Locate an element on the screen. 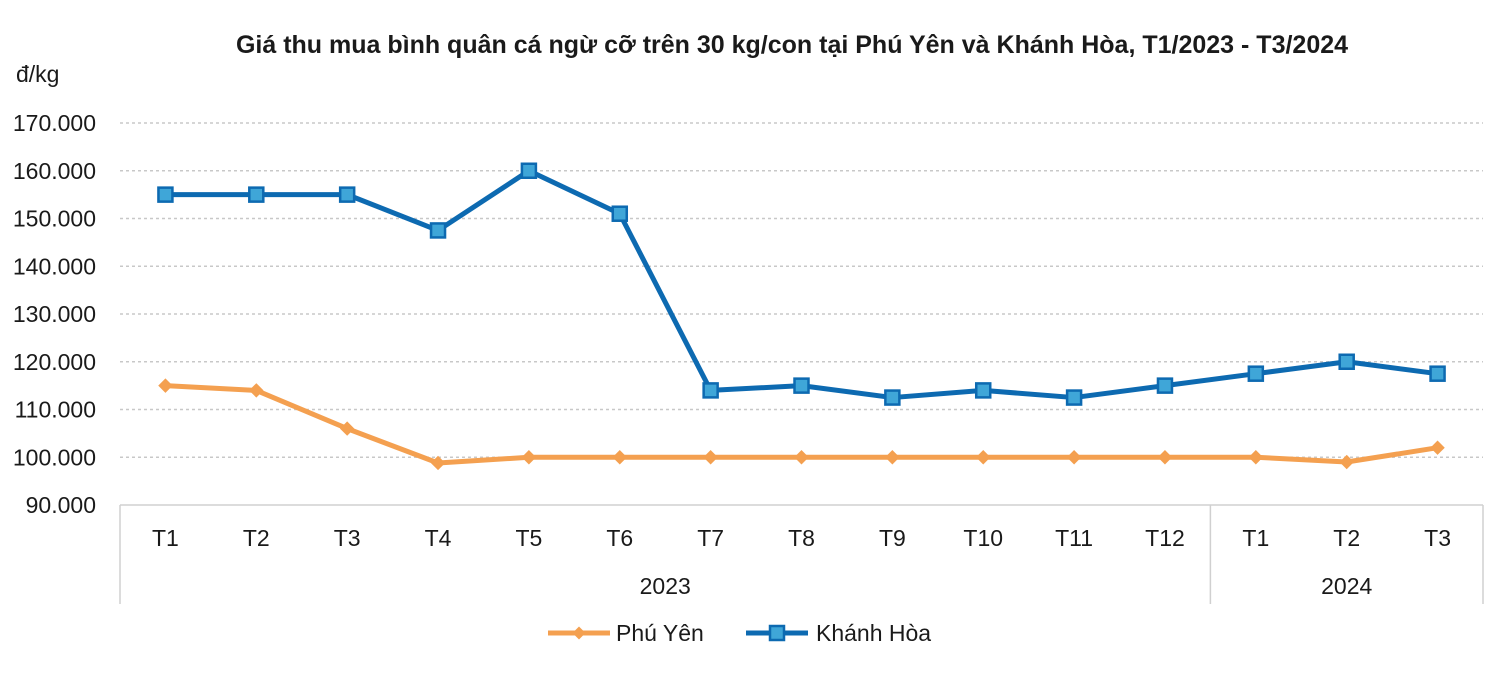 The width and height of the screenshot is (1500, 673). legend-item-phu-yen: Phú Yên is located at coordinates (626, 633).